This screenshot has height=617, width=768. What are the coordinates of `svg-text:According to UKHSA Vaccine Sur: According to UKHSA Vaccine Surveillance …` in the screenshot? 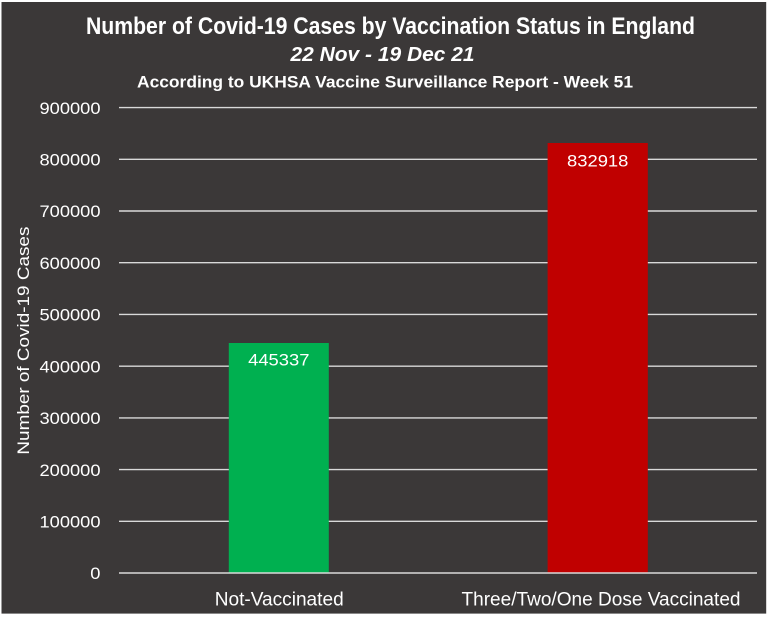 It's located at (385, 81).